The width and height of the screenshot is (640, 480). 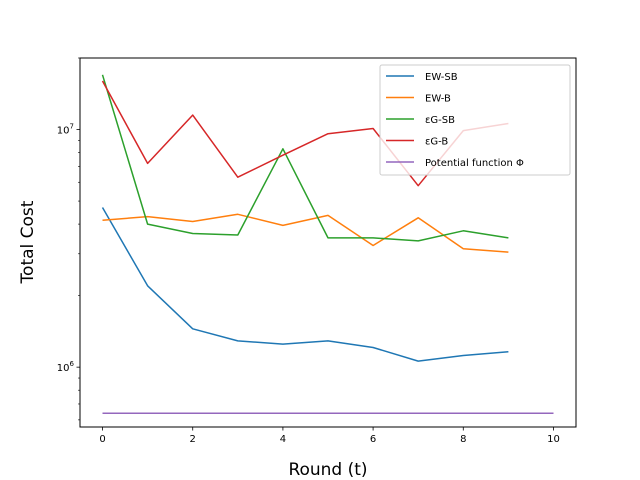 What do you see at coordinates (68, 239) in the screenshot?
I see `y-axis: 10⁶ 10⁷` at bounding box center [68, 239].